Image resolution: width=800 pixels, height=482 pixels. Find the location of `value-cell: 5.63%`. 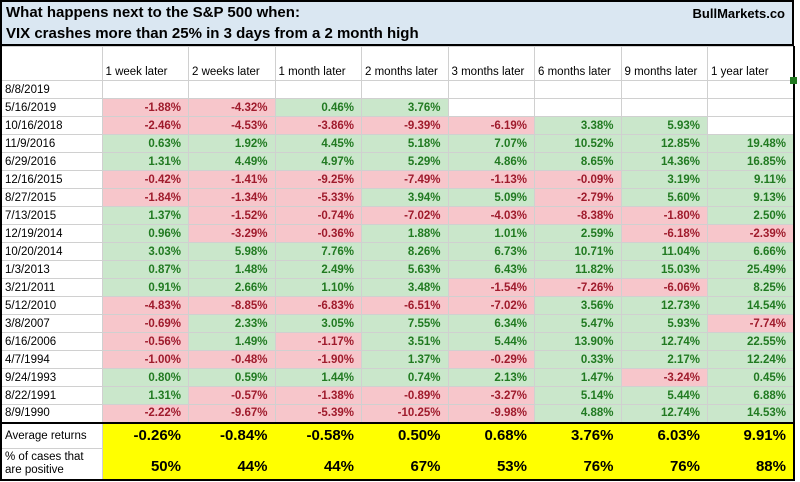

value-cell: 5.63% is located at coordinates (405, 269).